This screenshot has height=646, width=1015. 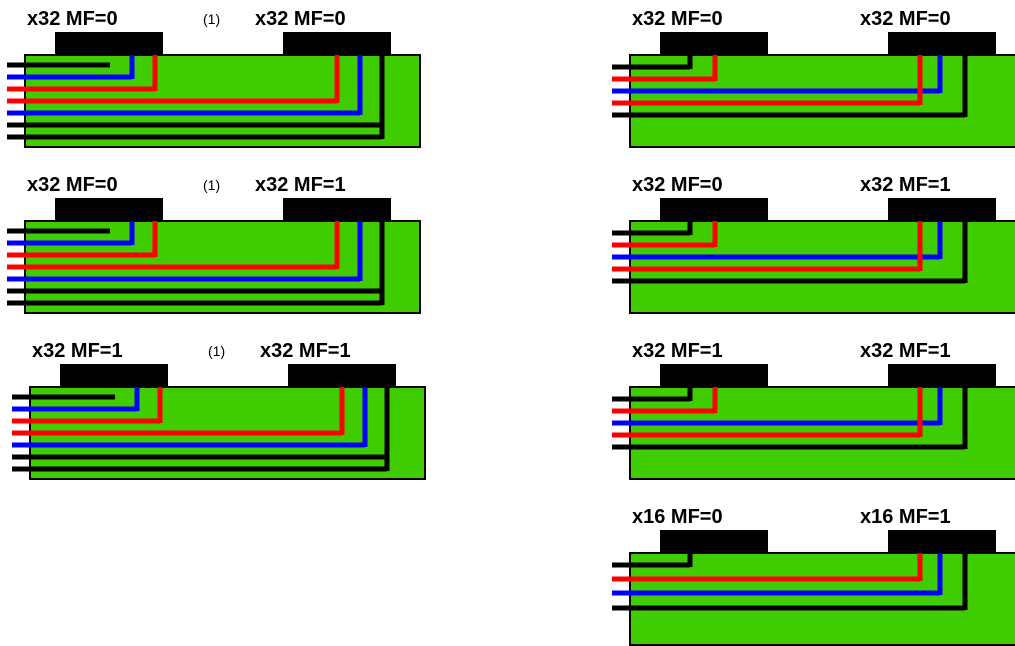 What do you see at coordinates (213, 77) in the screenshot?
I see `panel-1: x32 MF=0 x32 MF=0 (1)` at bounding box center [213, 77].